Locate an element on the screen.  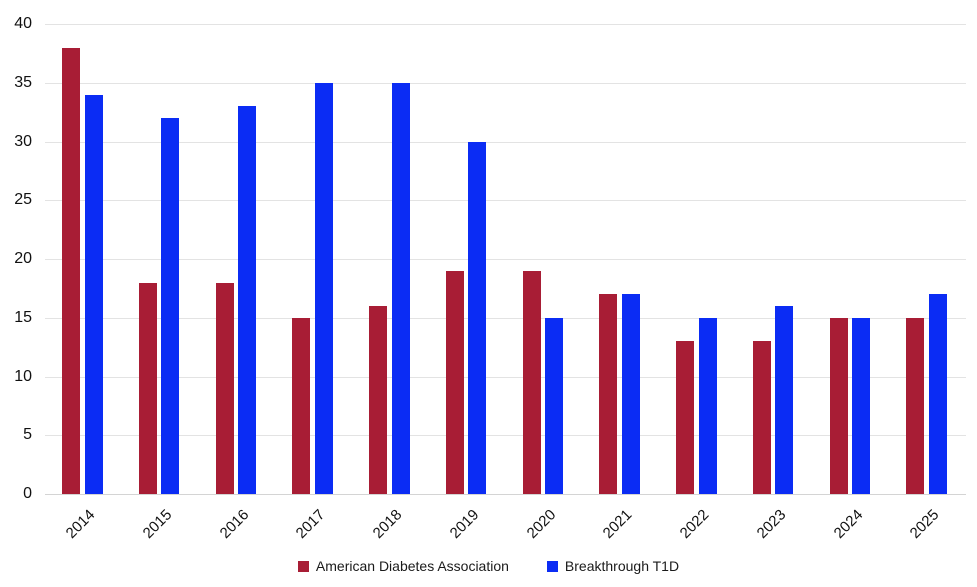
bar-series-1-2019 is located at coordinates (477, 317).